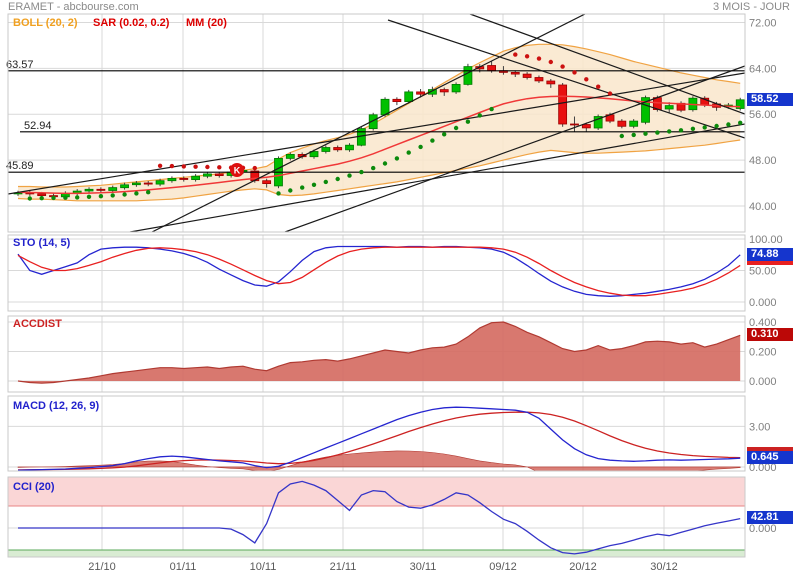 This screenshot has height=580, width=800. What do you see at coordinates (503, 567) in the screenshot?
I see `x-axis-label: 09/12` at bounding box center [503, 567].